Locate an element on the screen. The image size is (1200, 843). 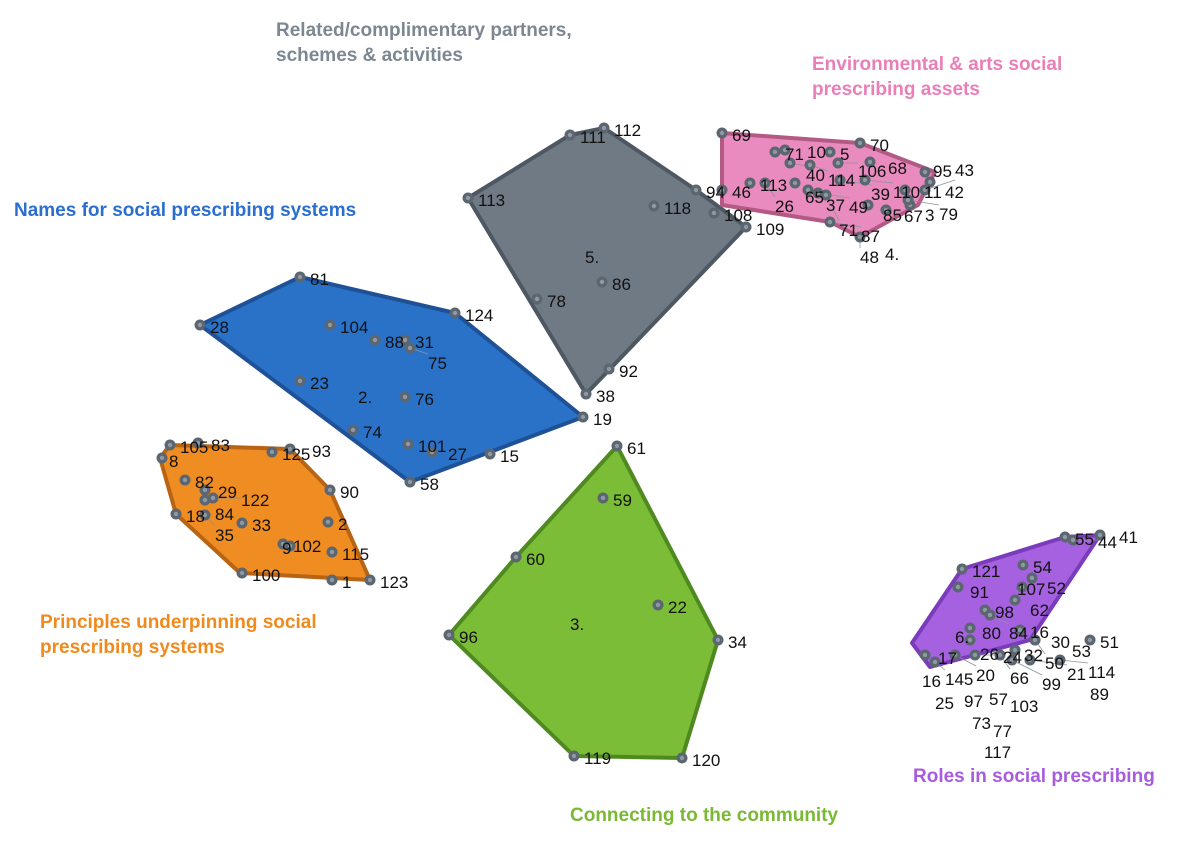
statement-label: 93 is located at coordinates (321, 451).